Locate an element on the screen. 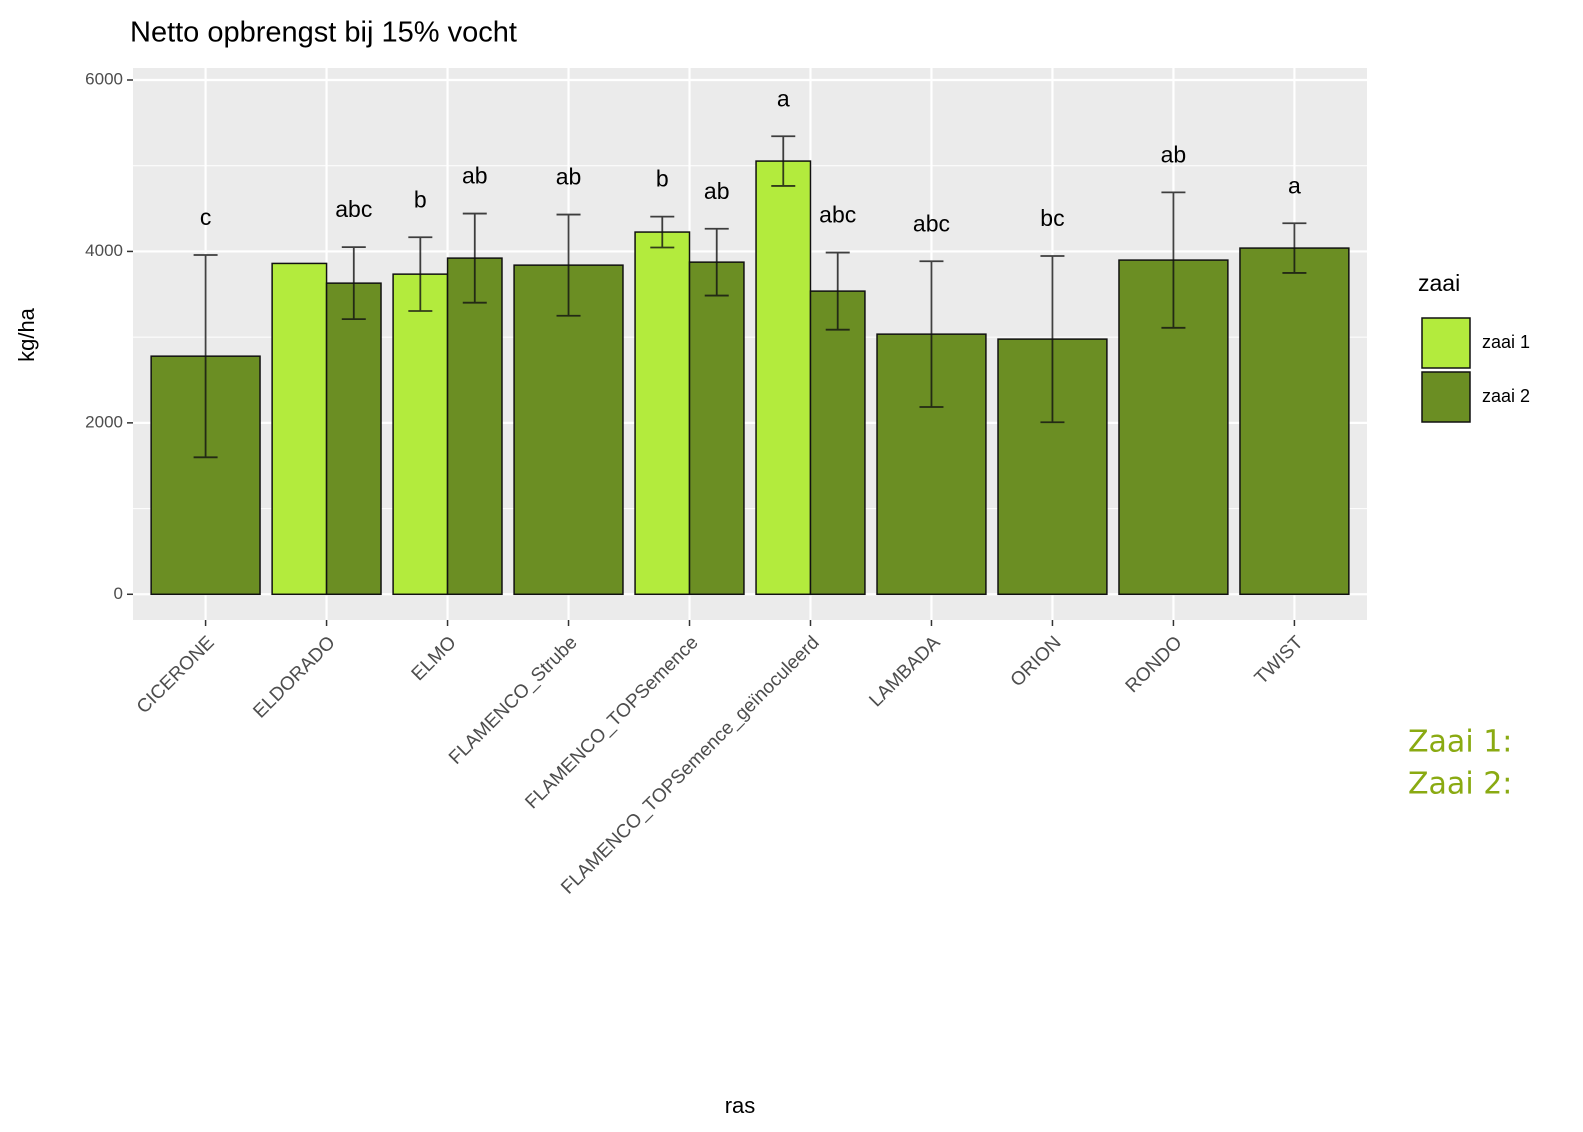 The width and height of the screenshot is (1583, 1132). x-tick-label: ELMO is located at coordinates (434, 658).